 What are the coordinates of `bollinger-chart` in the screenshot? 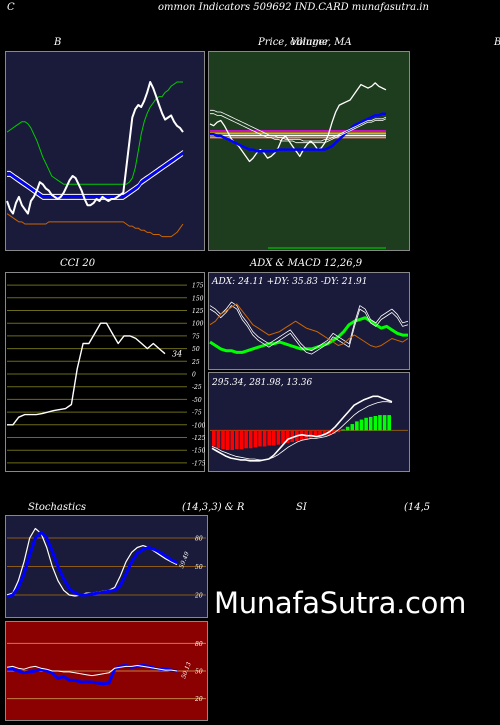 It's located at (105, 151).